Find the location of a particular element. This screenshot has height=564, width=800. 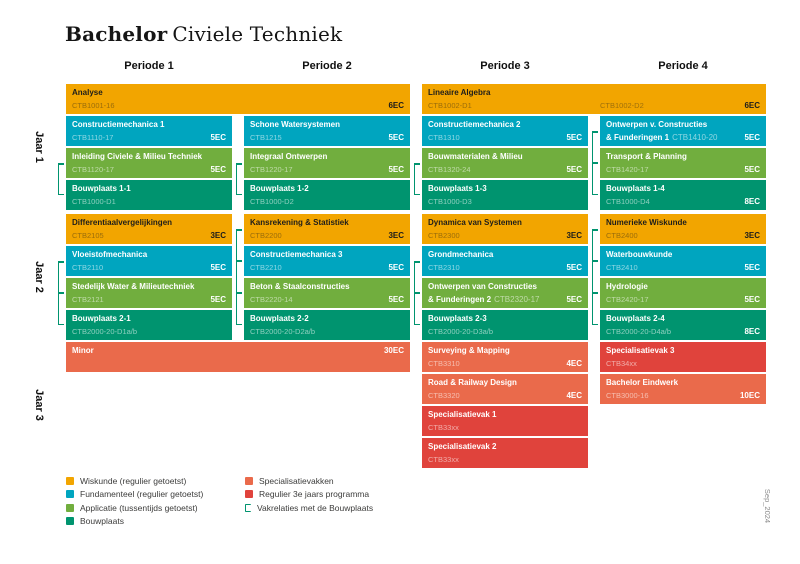

course-block-constructiemechanica-2: Constructiemechanica 2 CTB1310 5EC is located at coordinates (505, 131).